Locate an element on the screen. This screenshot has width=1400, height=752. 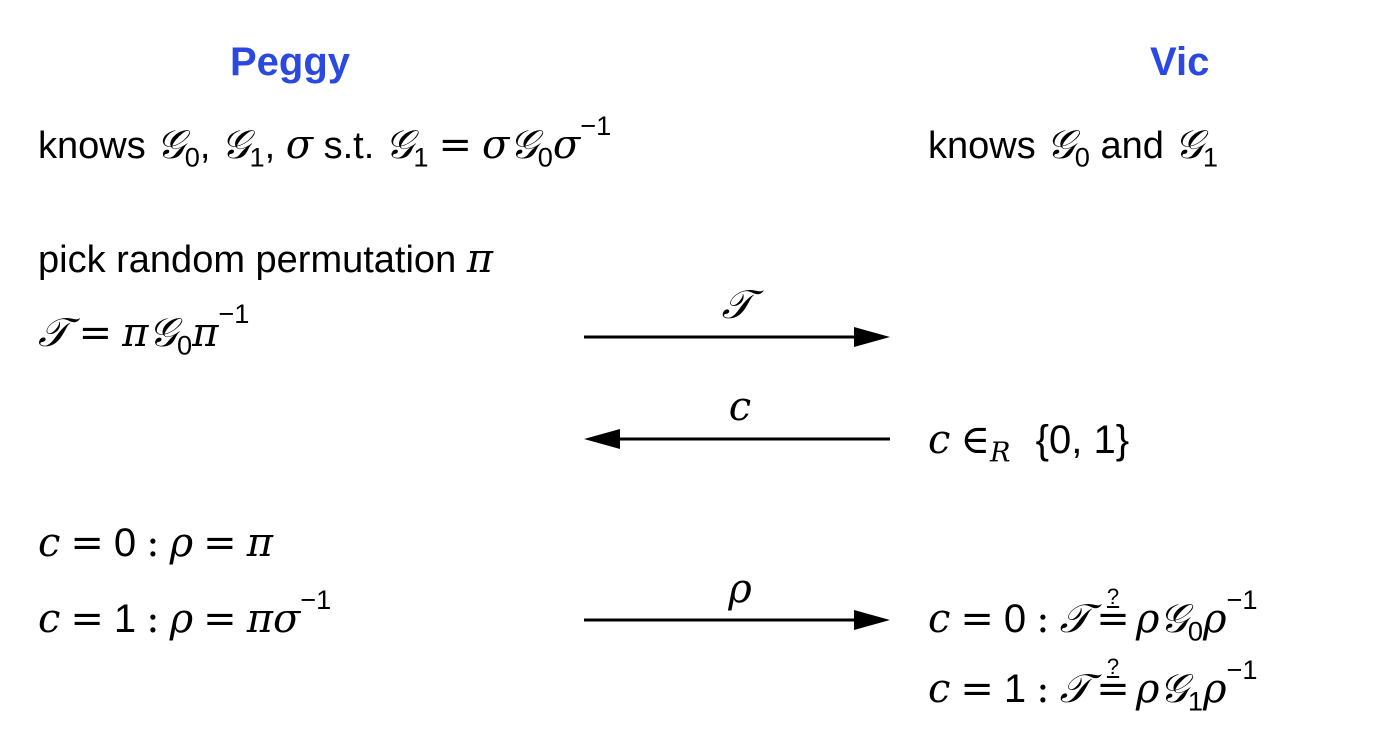
commitment-equation: 𝒯 = π𝒢0π−1 is located at coordinates (144, 329).